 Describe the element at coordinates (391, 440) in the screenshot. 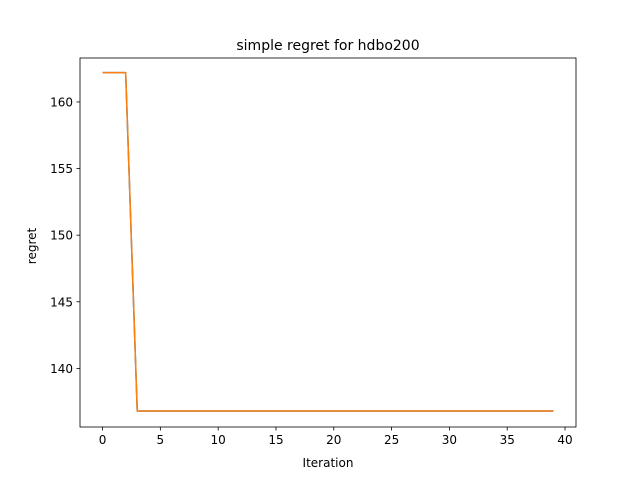

I see `x-tick-label: 25` at that location.